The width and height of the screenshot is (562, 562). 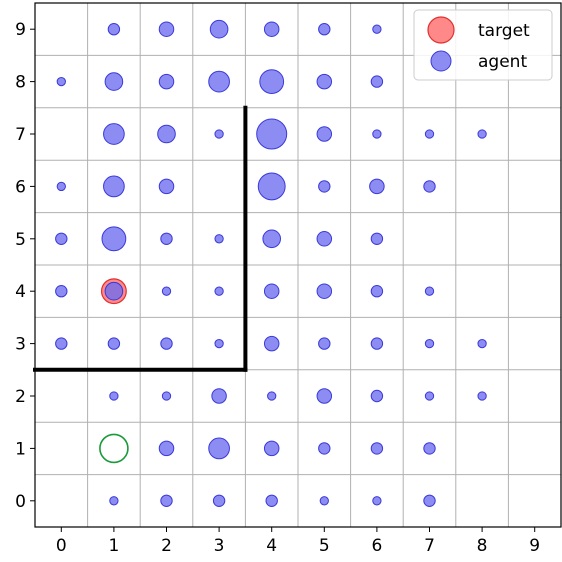 What do you see at coordinates (20, 449) in the screenshot?
I see `y-tick-label: 1` at bounding box center [20, 449].